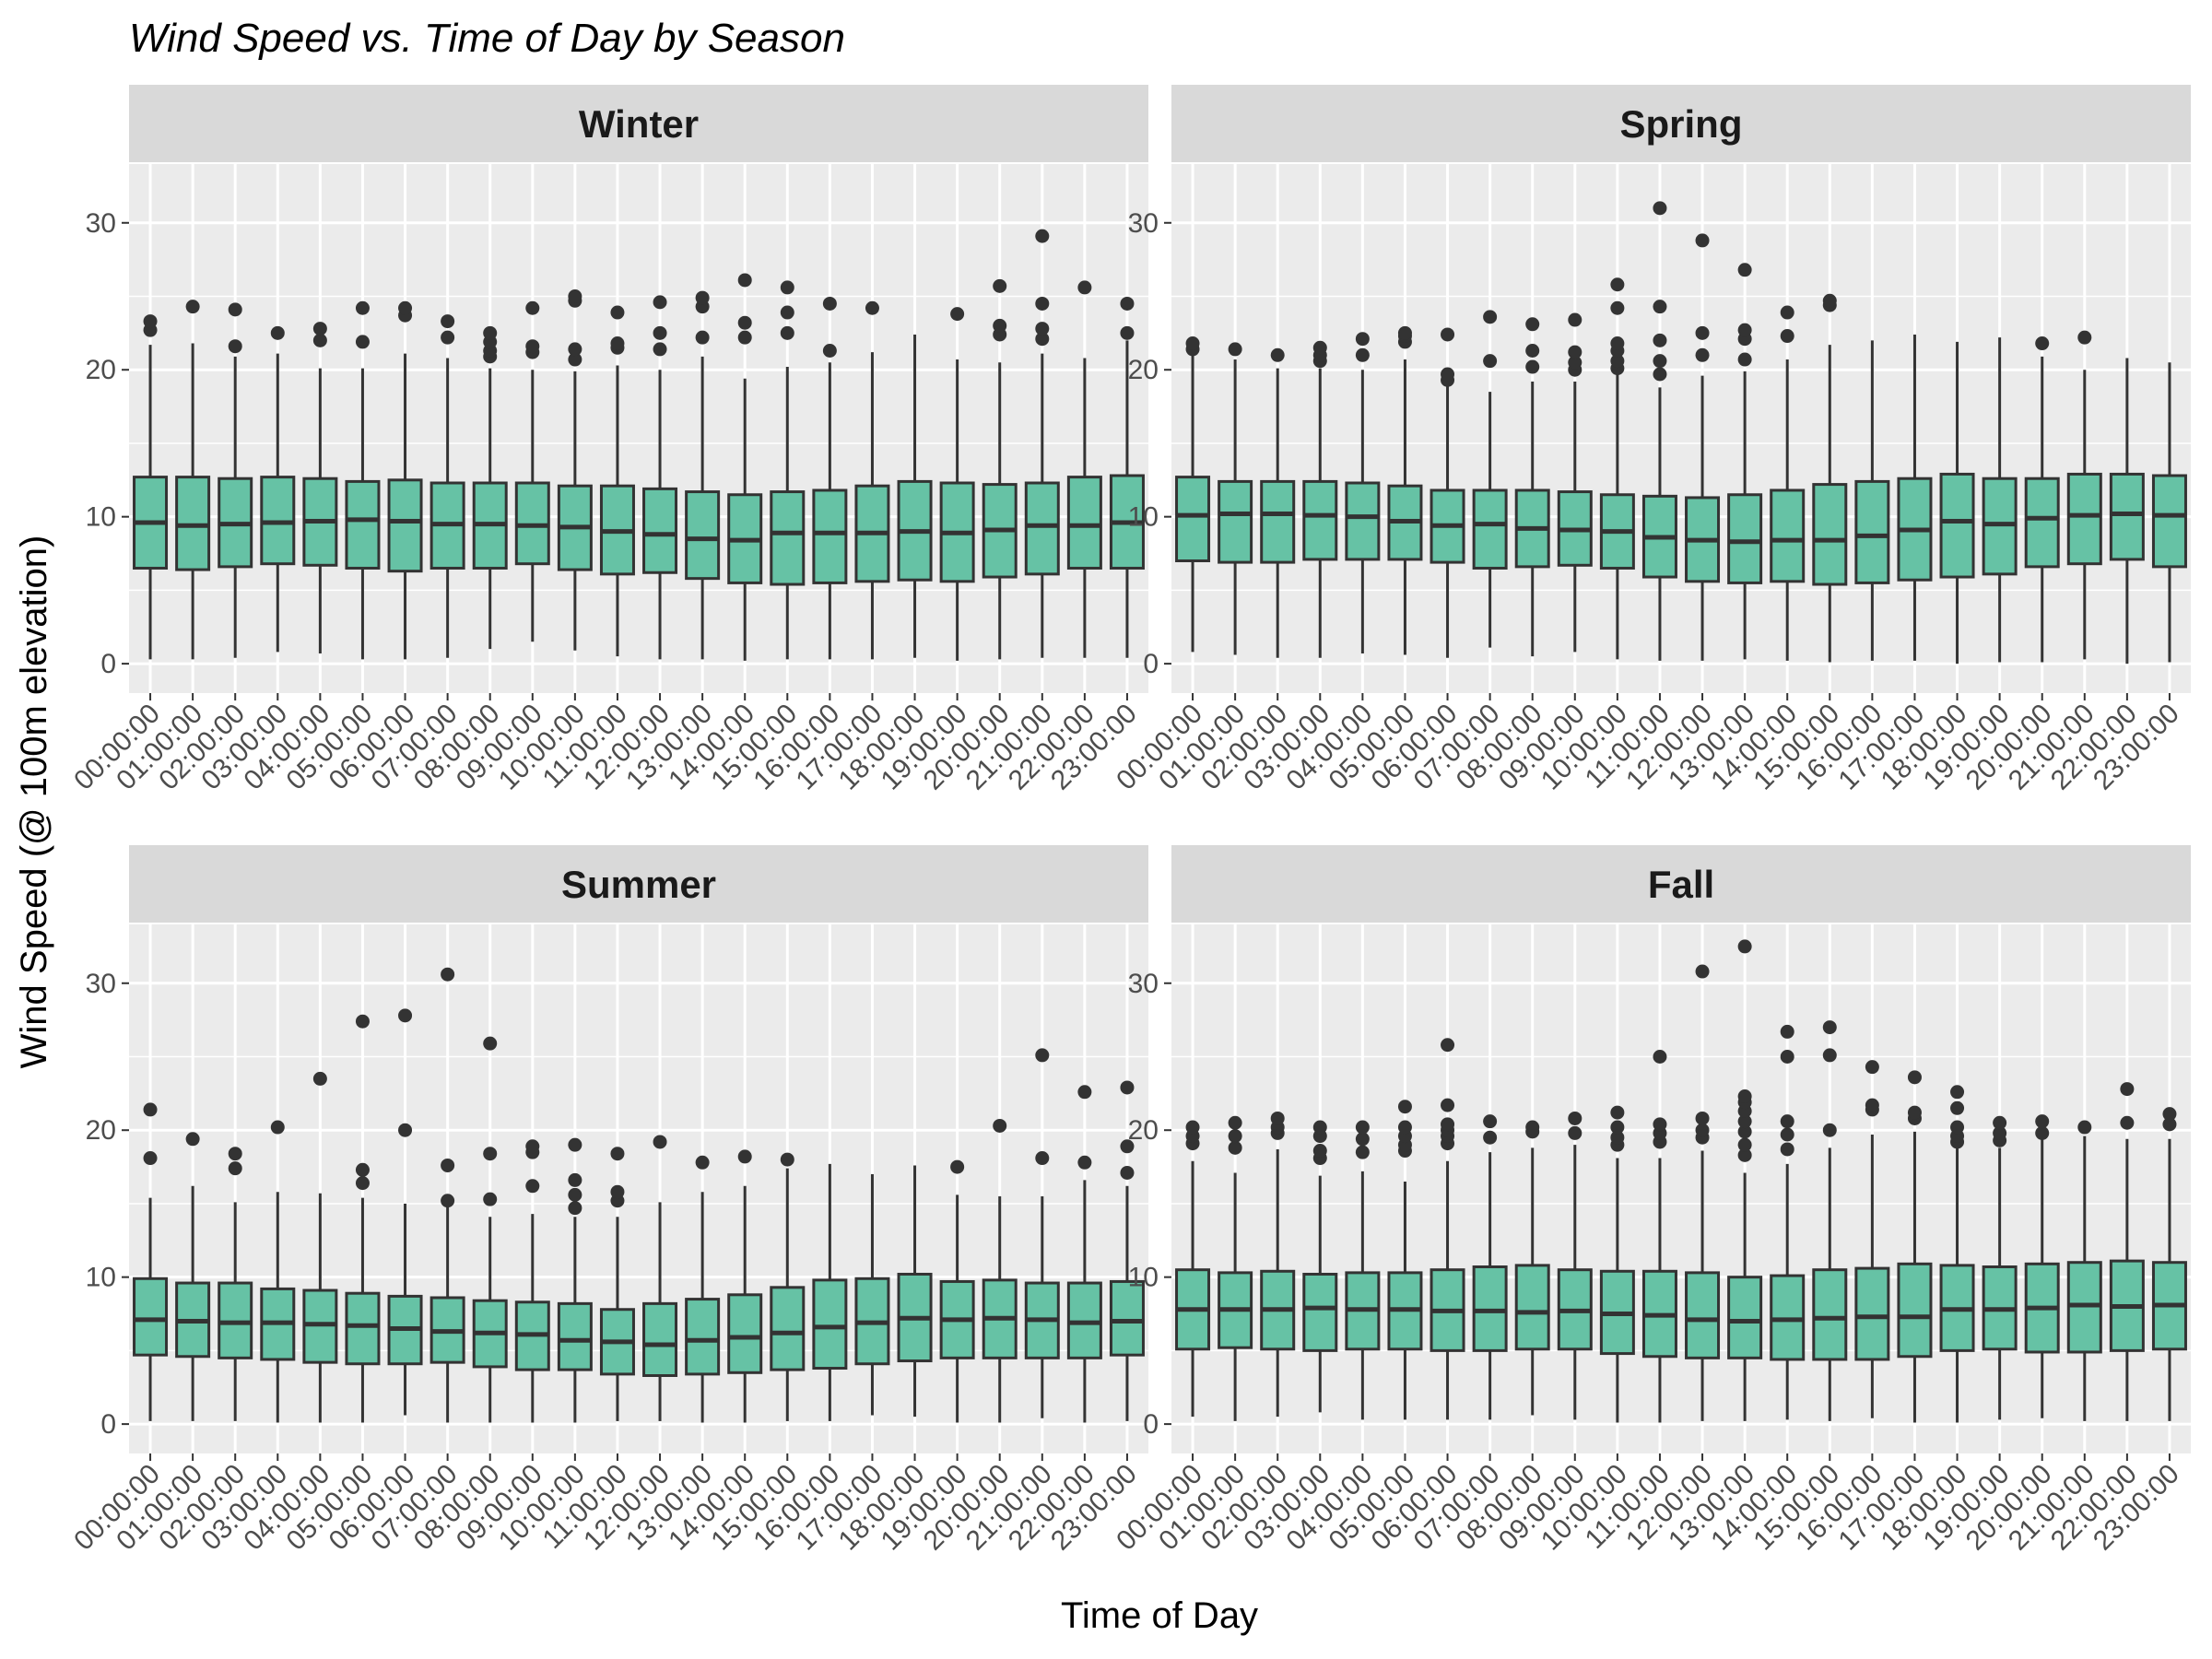  What do you see at coordinates (487, 38) in the screenshot?
I see `chart-title: Wind Speed vs. Time of Day by Season` at bounding box center [487, 38].